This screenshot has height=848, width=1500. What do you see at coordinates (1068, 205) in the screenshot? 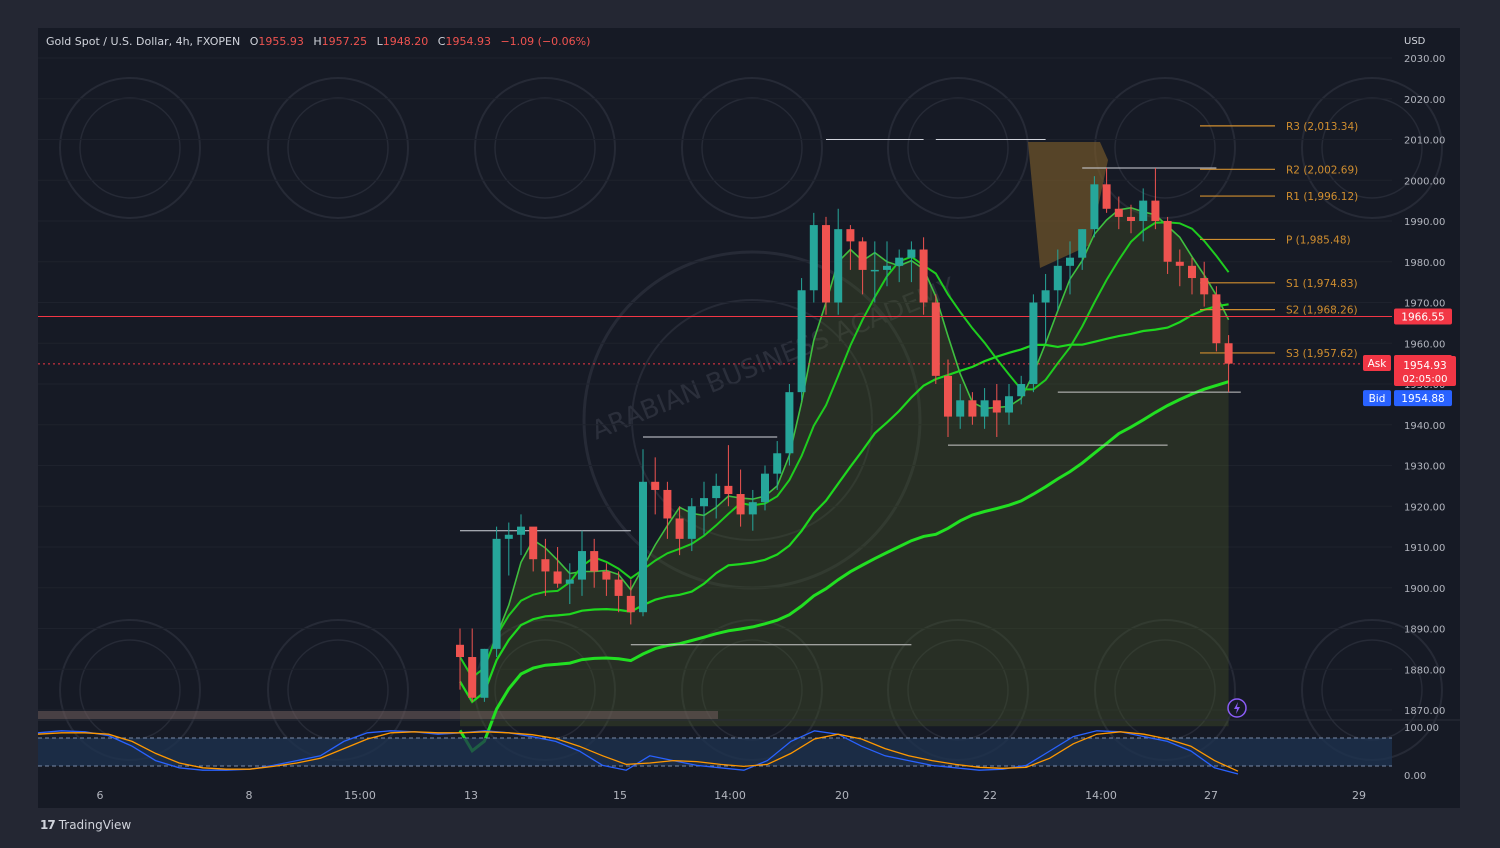
I see `resistance-cloud` at bounding box center [1068, 205].